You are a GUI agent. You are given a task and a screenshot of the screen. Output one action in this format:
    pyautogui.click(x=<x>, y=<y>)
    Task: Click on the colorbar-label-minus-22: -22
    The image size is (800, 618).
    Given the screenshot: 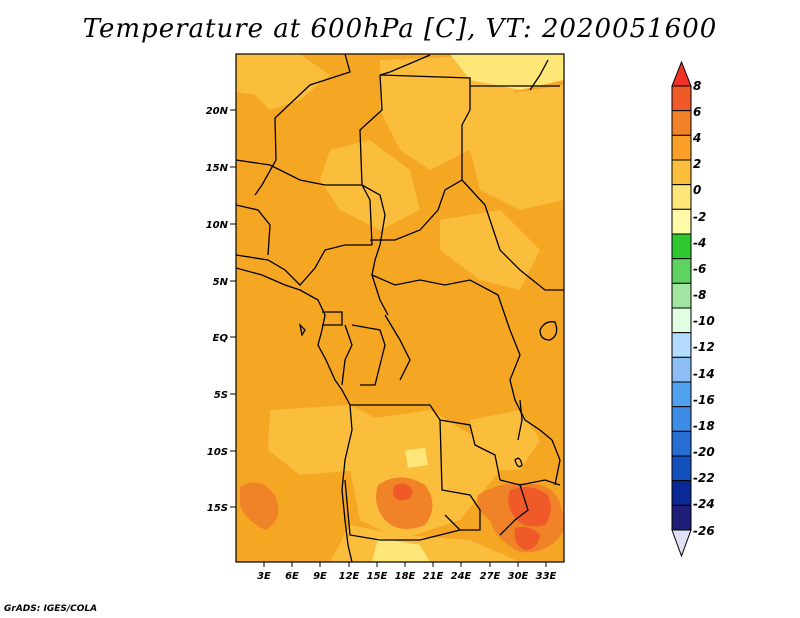 What is the action you would take?
    pyautogui.click(x=704, y=478)
    